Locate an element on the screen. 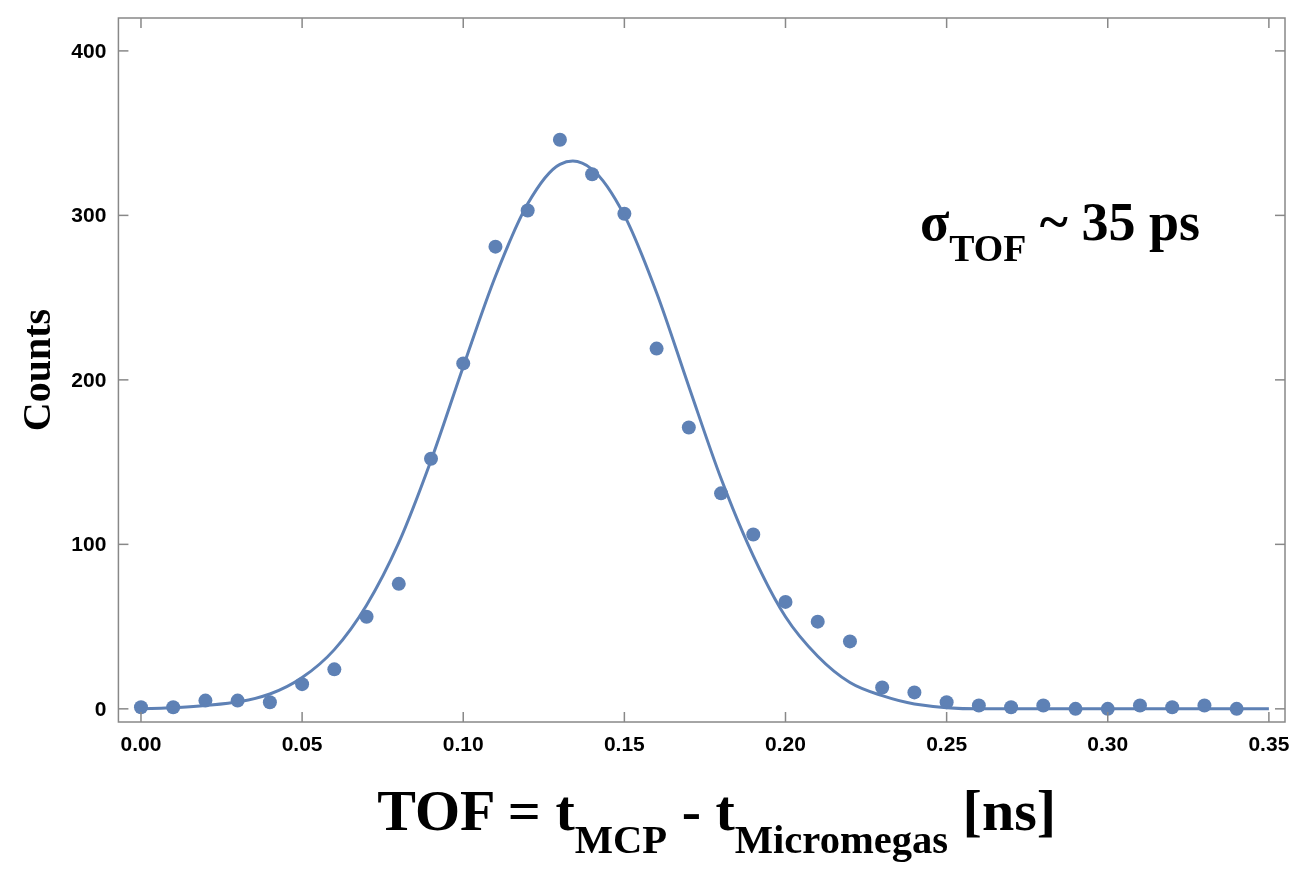 The image size is (1300, 871). x-tick-label: 0.00 is located at coordinates (141, 743).